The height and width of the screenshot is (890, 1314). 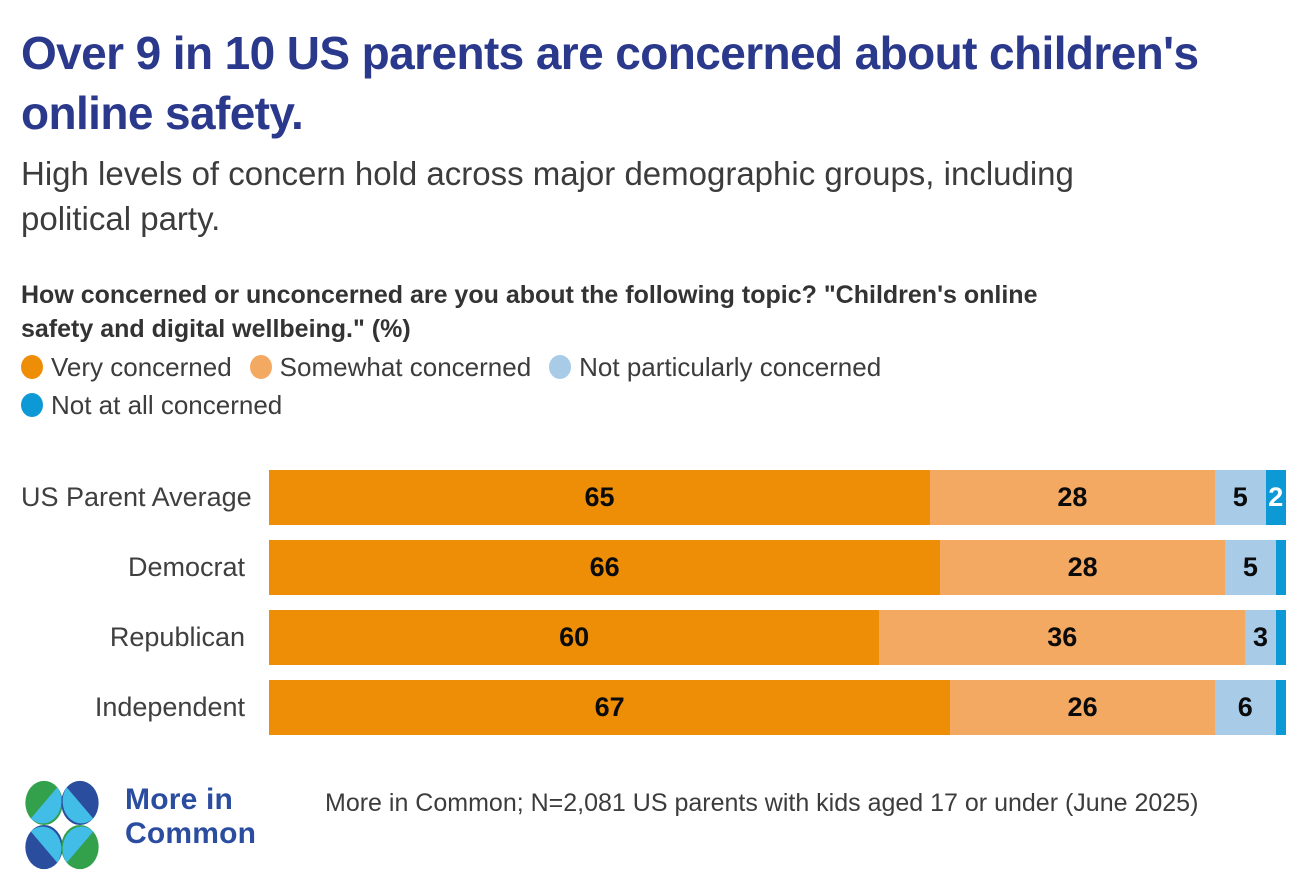 I want to click on bar-segment: 3, so click(x=1260, y=637).